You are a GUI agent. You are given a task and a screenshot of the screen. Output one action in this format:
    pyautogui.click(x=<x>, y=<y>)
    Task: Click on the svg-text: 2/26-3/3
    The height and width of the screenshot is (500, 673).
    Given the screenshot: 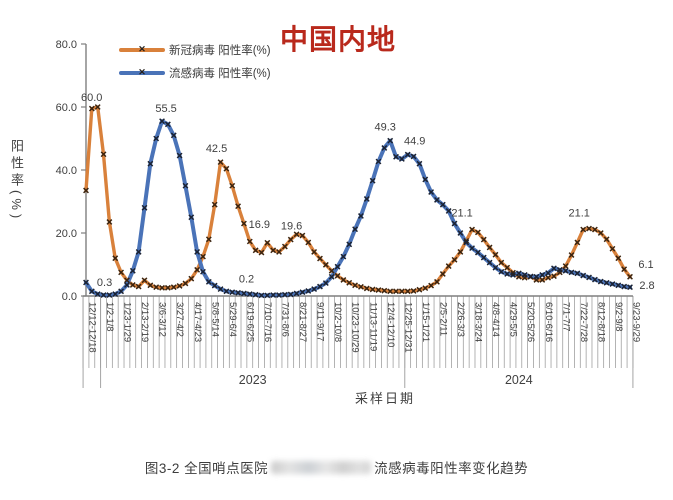 What is the action you would take?
    pyautogui.click(x=460, y=319)
    